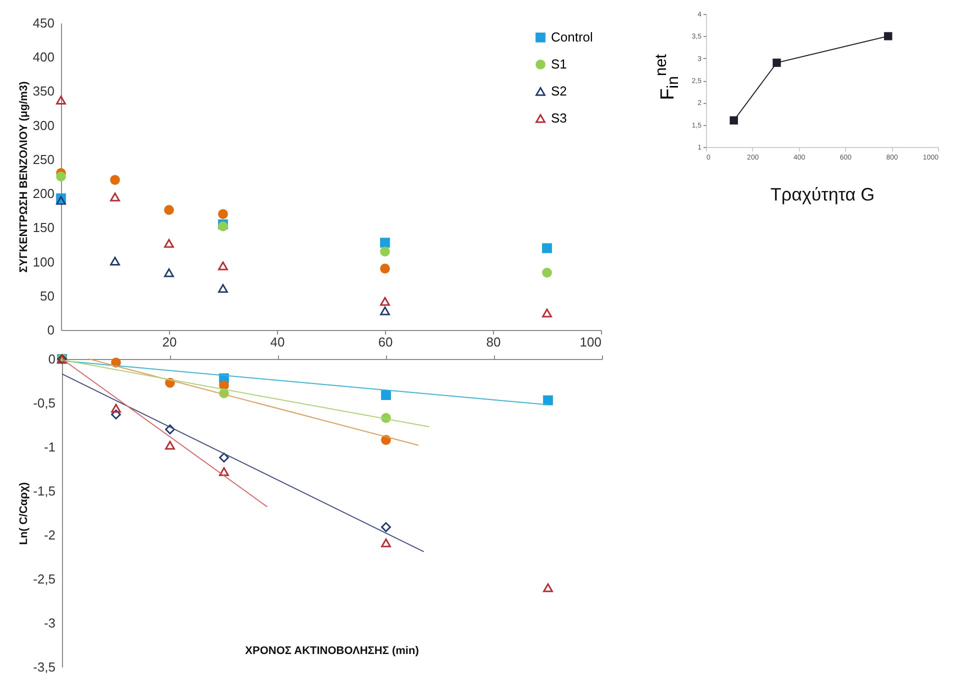  I want to click on y-tick-label: 300, so click(43, 125).